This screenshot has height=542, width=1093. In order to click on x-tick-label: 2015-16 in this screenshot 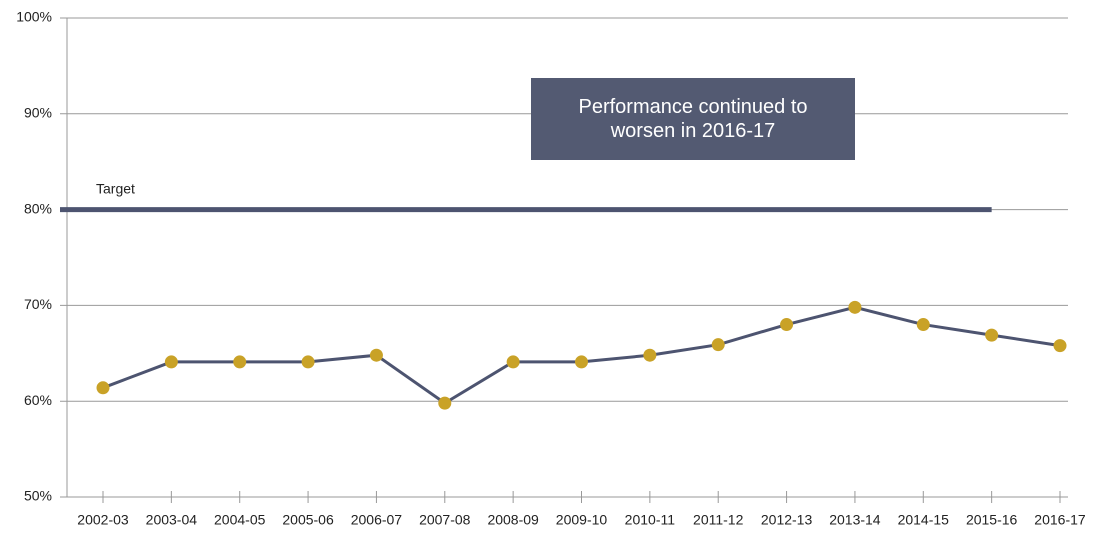, I will do `click(992, 520)`.